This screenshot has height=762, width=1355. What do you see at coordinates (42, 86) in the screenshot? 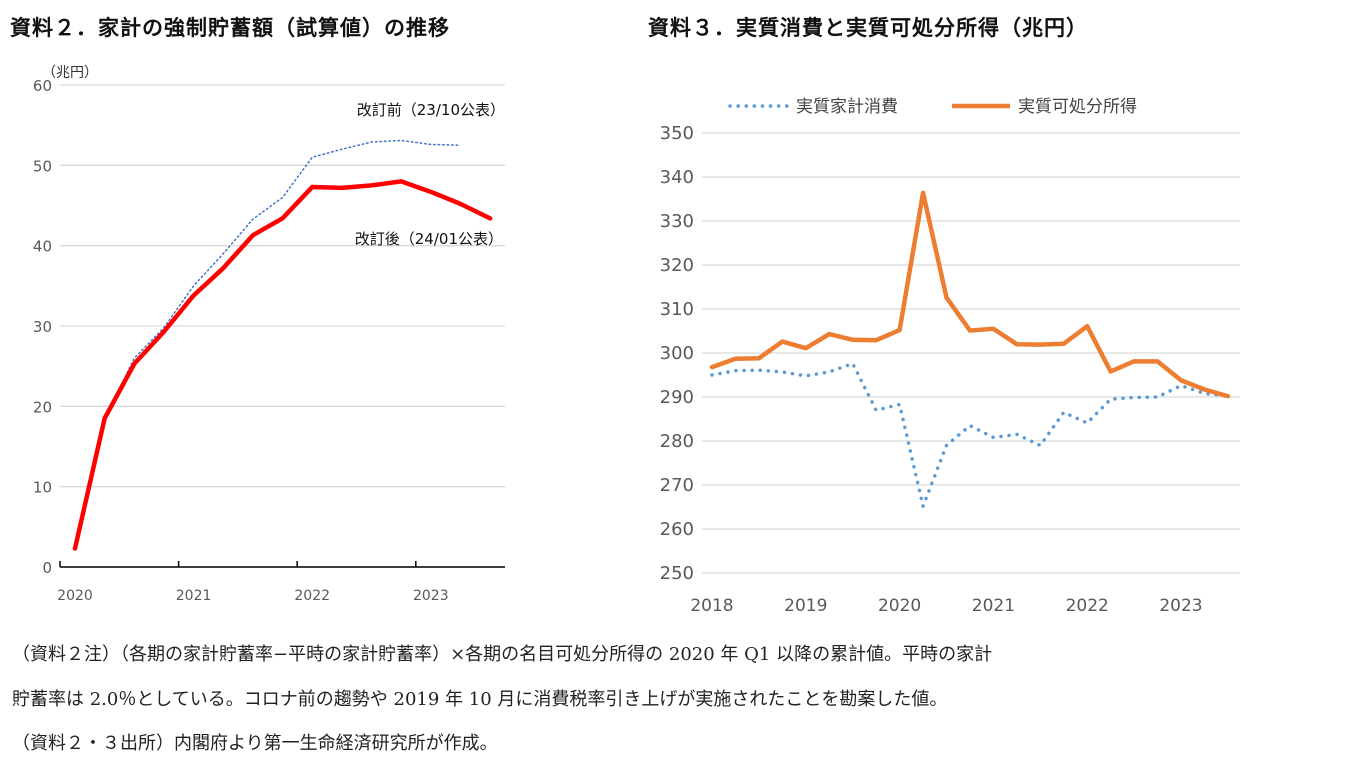
I see `y-tick-label: 60` at bounding box center [42, 86].